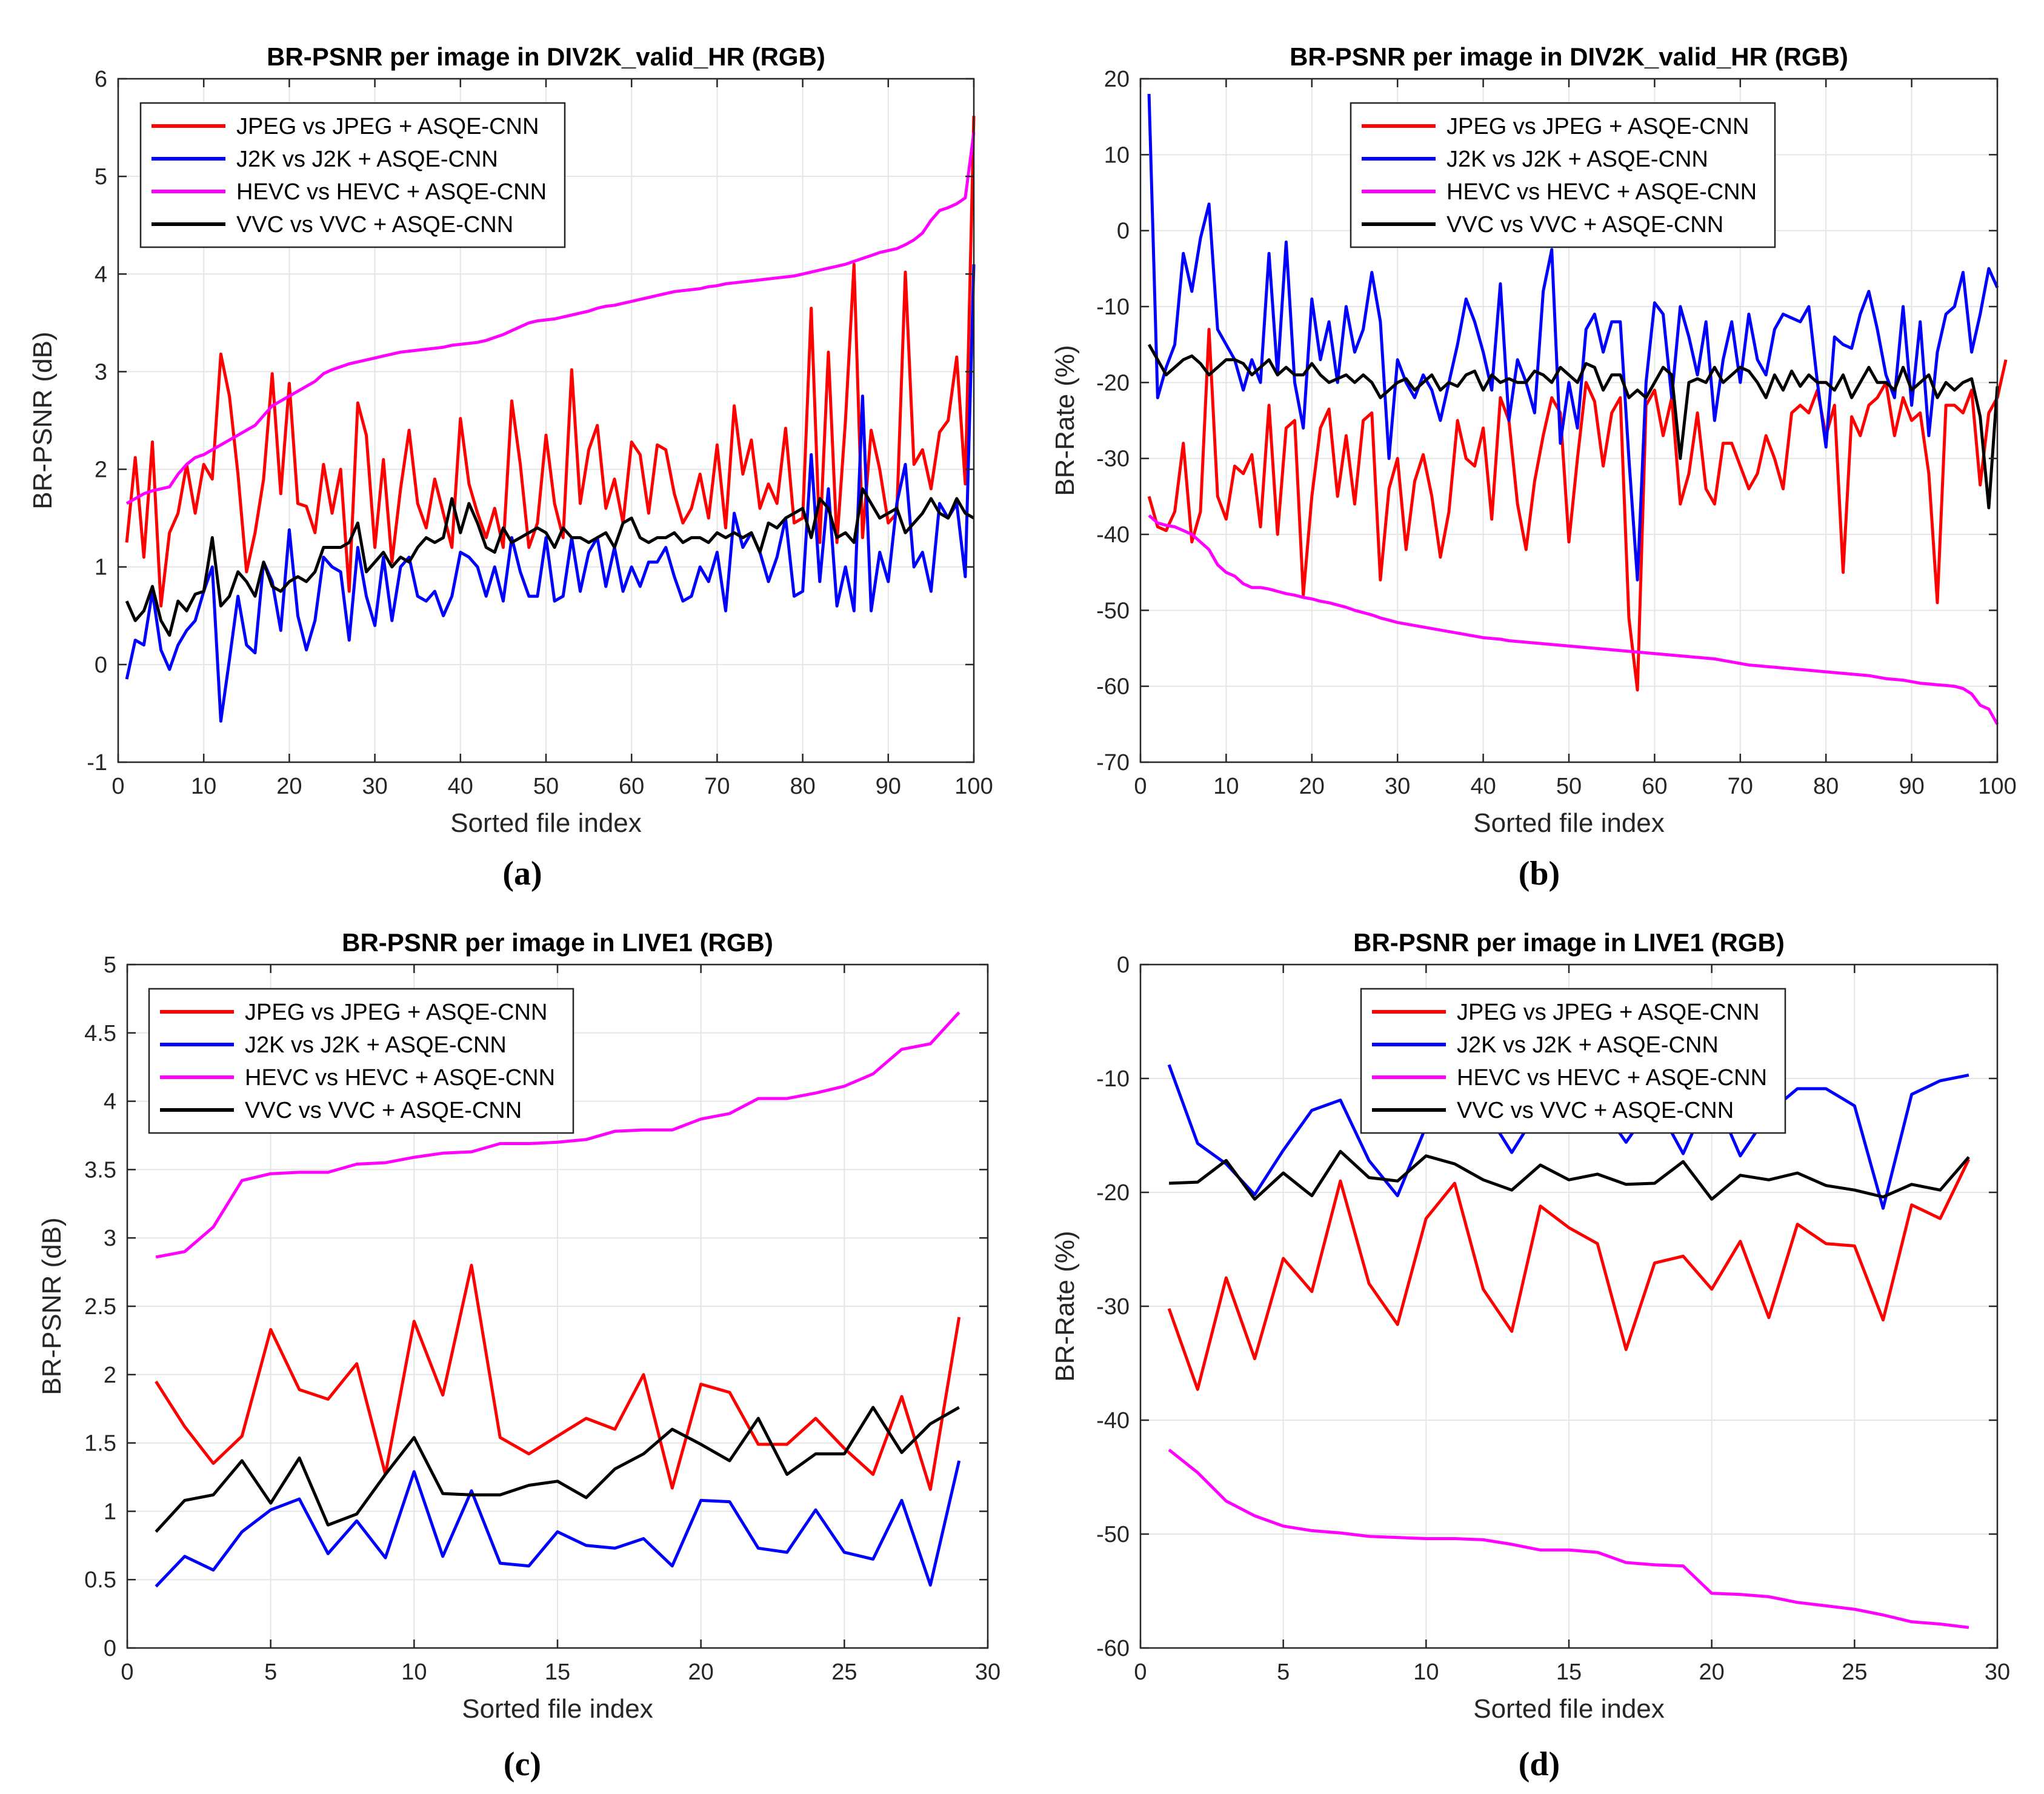 This screenshot has height=1794, width=2044. I want to click on y-tick-label: 3, so click(110, 1238).